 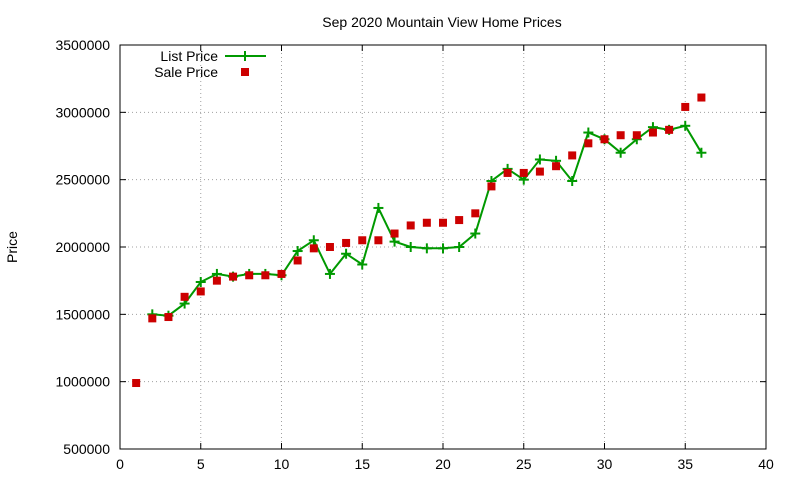 I want to click on legend-label: Sale Price, so click(x=186, y=72).